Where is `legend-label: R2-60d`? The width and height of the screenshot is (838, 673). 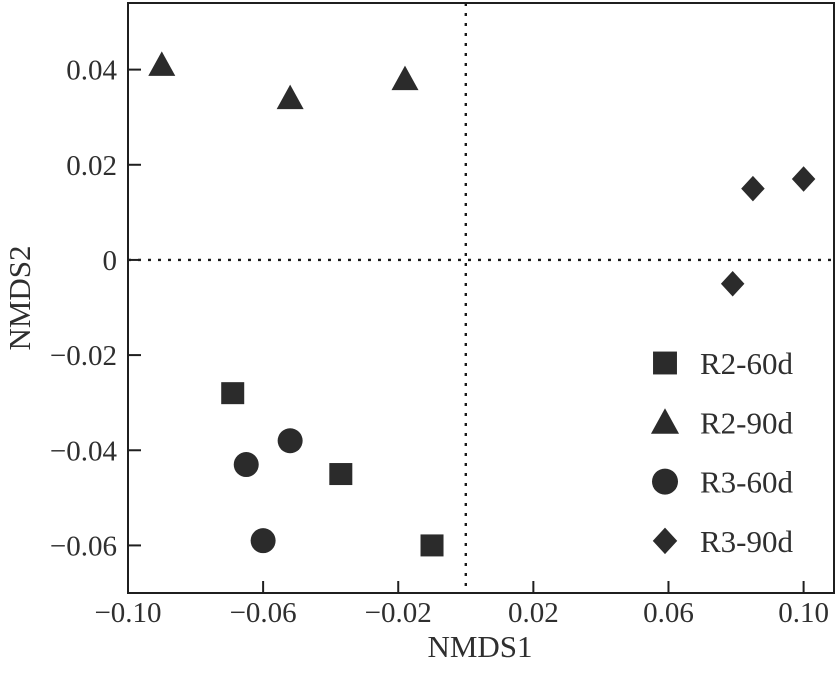 legend-label: R2-60d is located at coordinates (747, 363).